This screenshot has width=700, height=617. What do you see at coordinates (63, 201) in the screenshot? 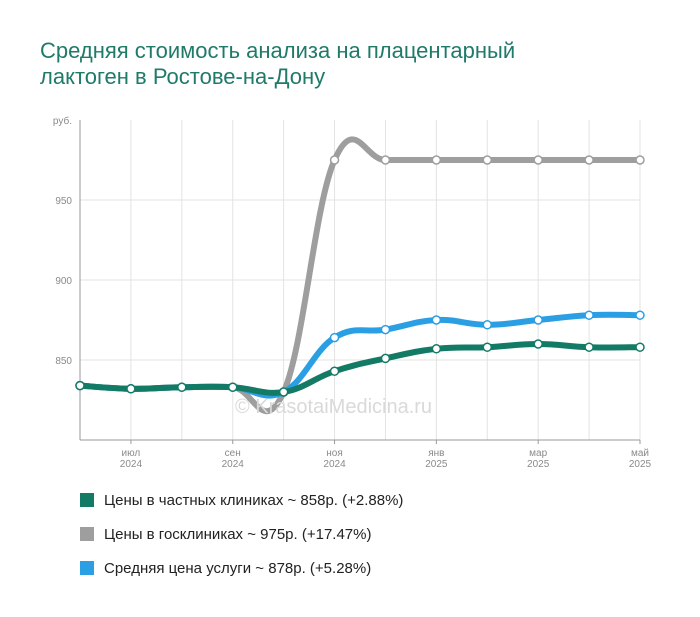
I see `y-tick-label: 950` at bounding box center [63, 201].